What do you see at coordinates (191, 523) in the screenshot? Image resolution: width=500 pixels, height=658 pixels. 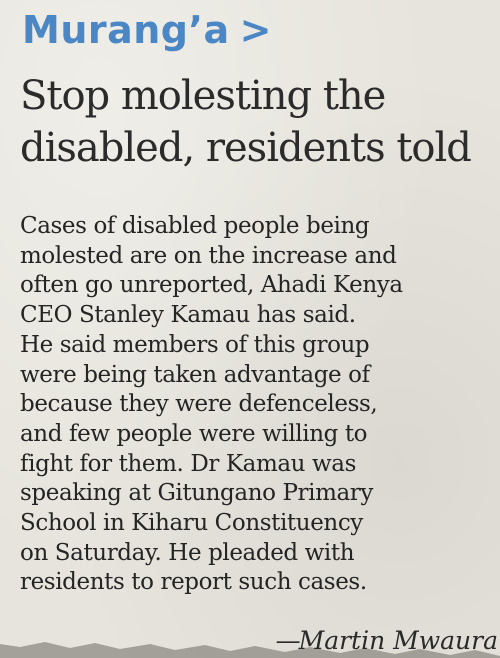 I see `body-line: School in Kiharu Constituency` at bounding box center [191, 523].